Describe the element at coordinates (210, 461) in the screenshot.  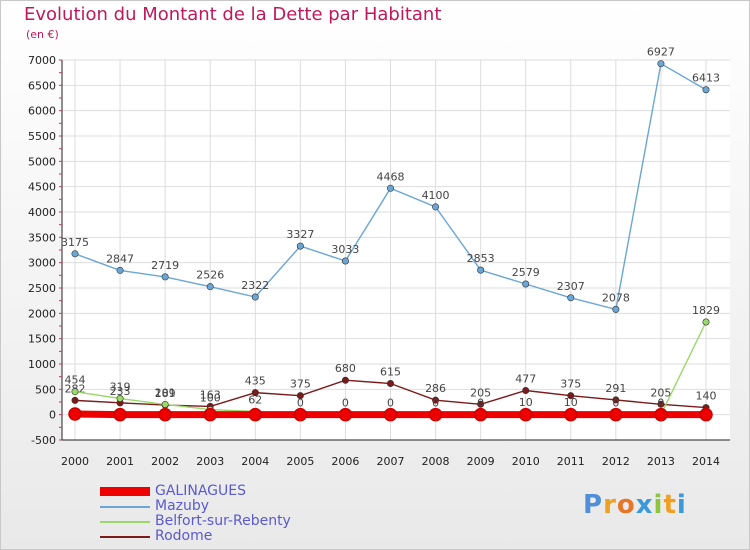
I see `x-tick-label: 2003` at that location.